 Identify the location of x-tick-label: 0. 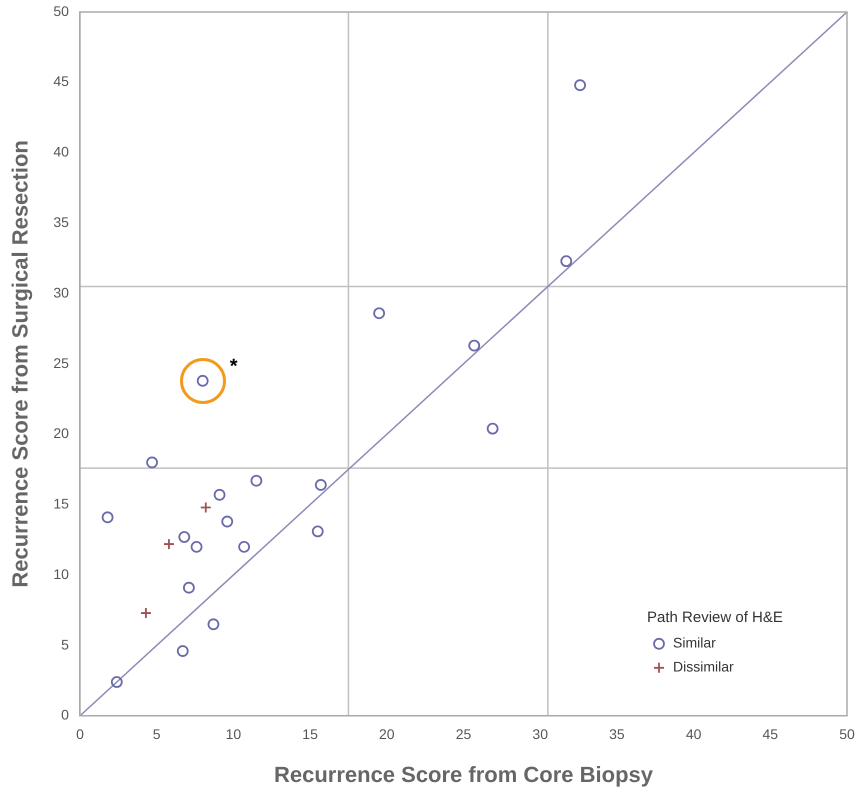
(80, 734).